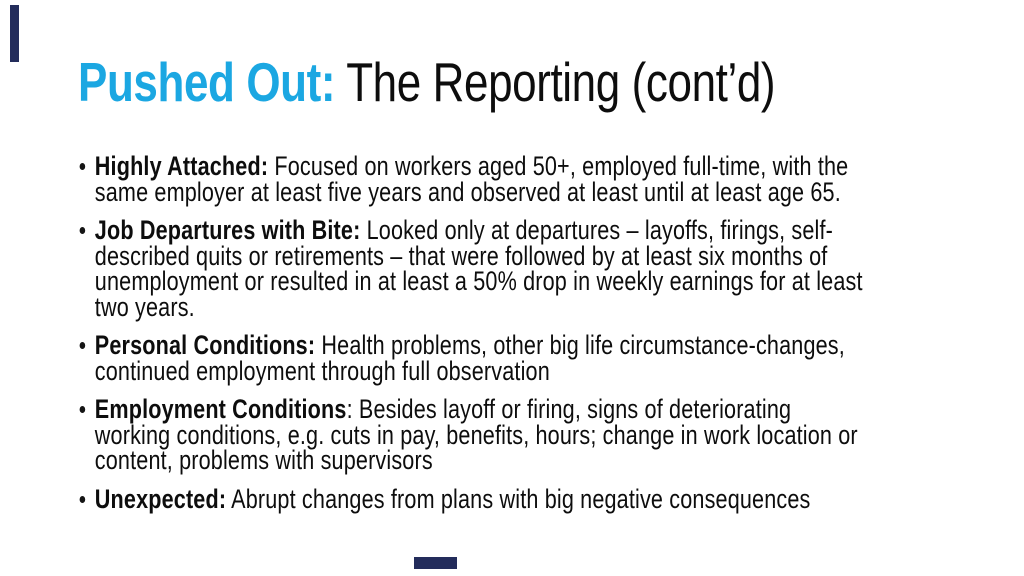  Describe the element at coordinates (555, 82) in the screenshot. I see `slide-title-rest: The Reporting (cont’d)` at that location.